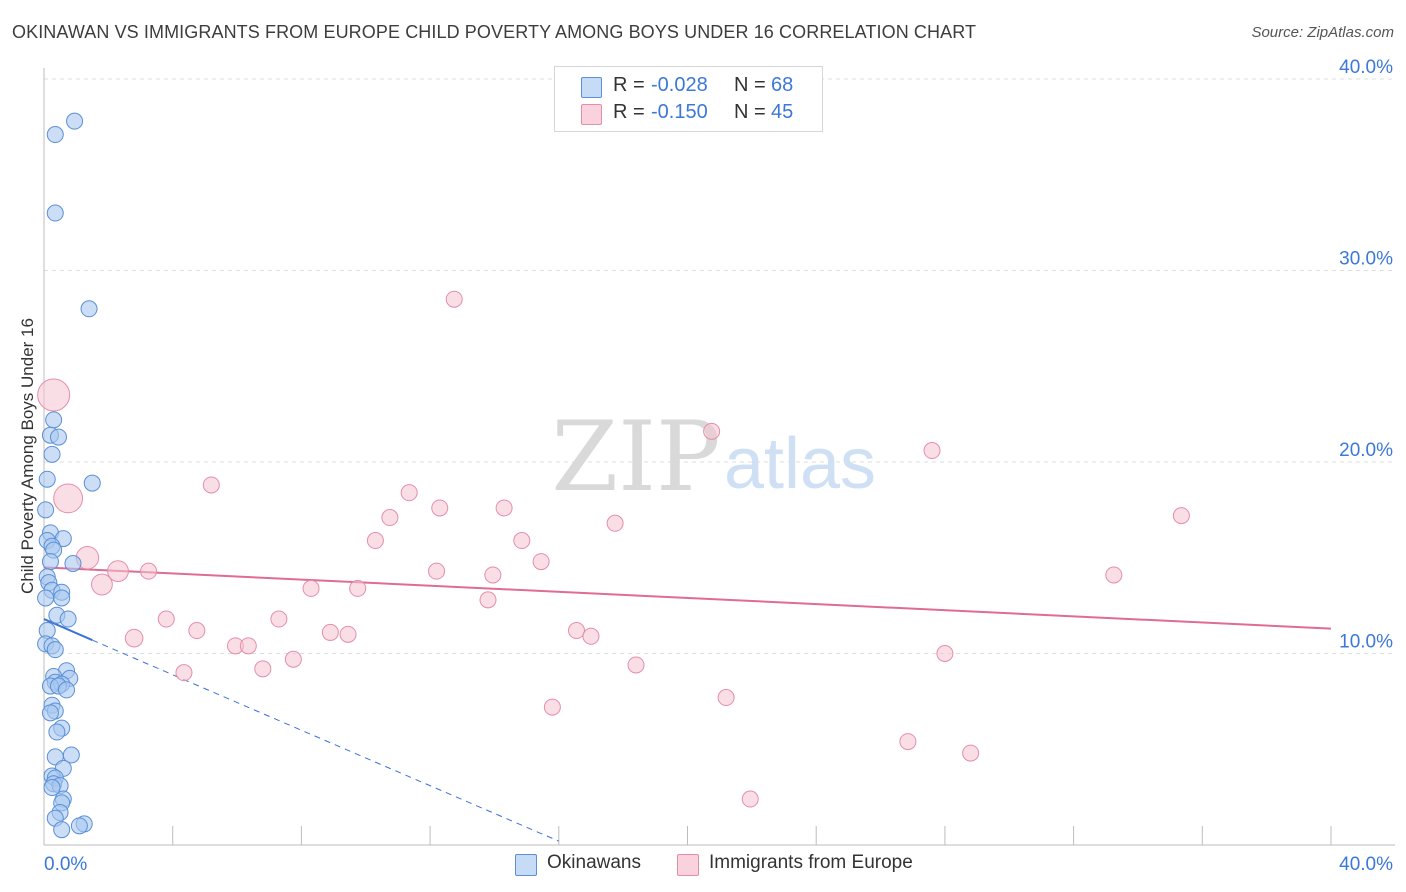  I want to click on series-legend: Okinawans Immigrants from Europe, so click(703, 865).